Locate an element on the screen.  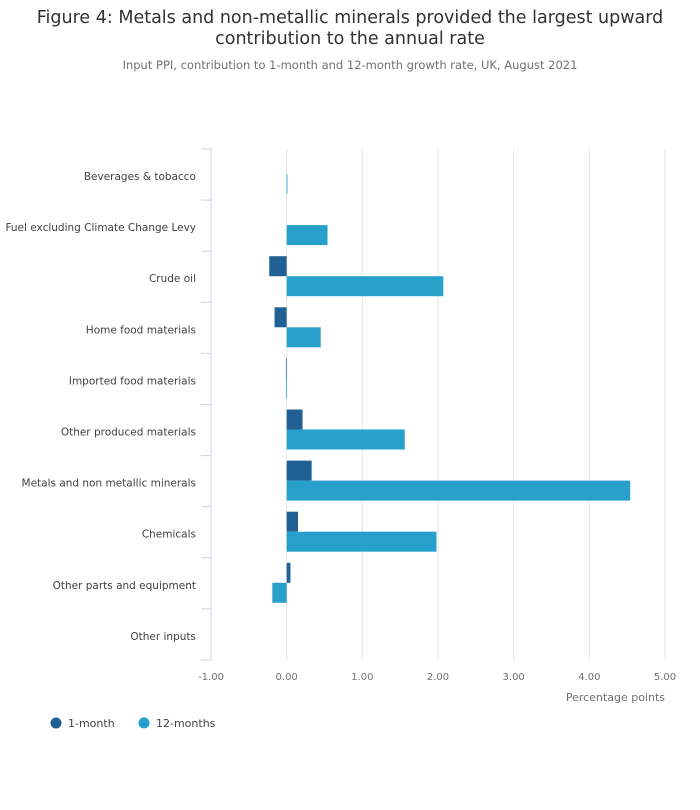
category-label: Home food materials is located at coordinates (141, 330).